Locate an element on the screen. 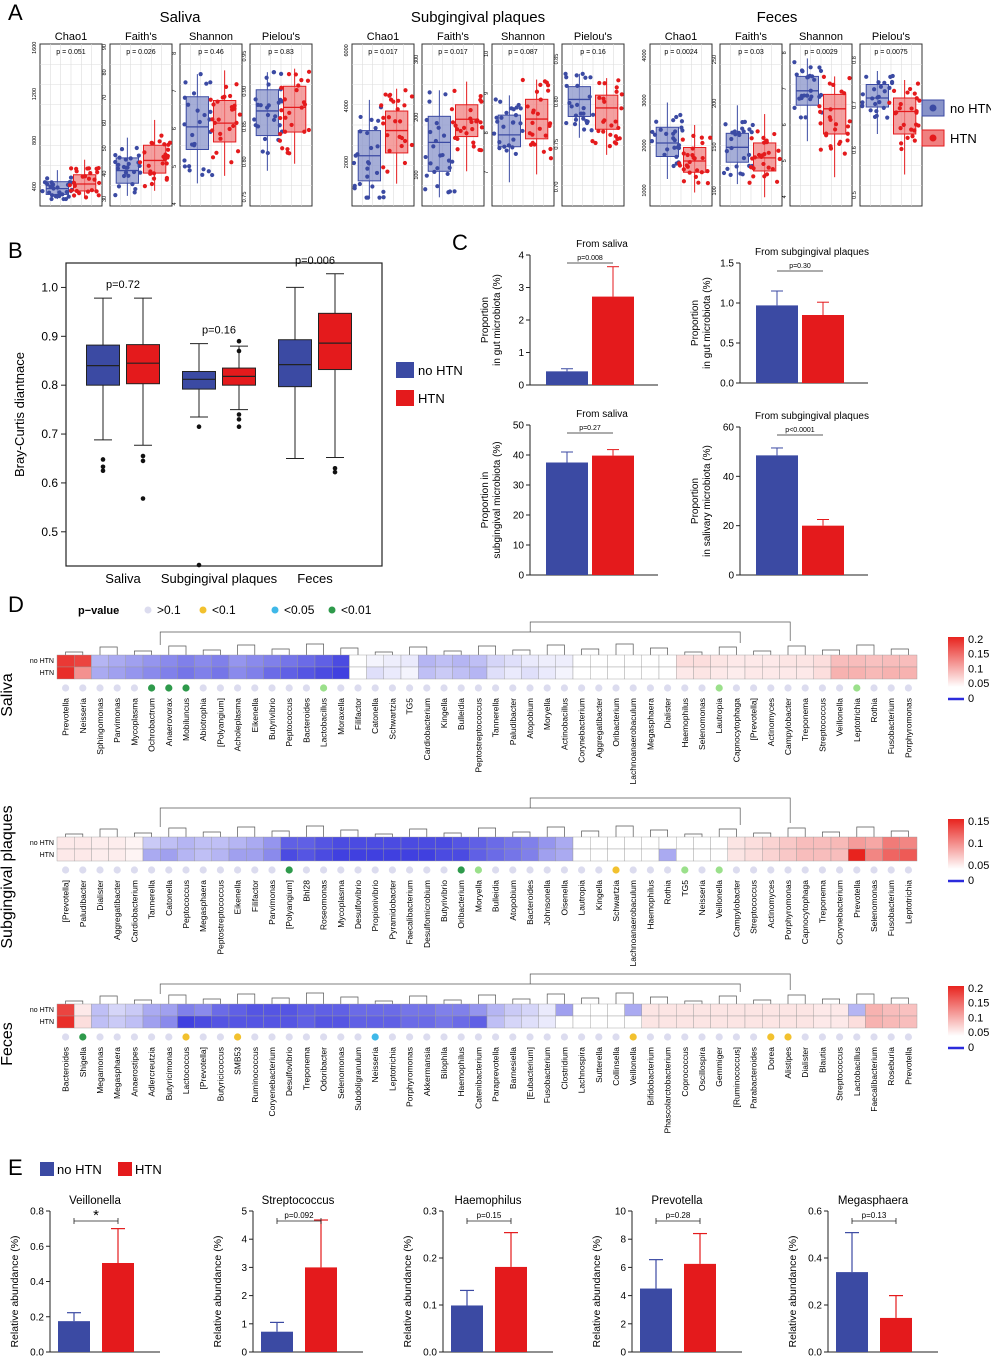 The height and width of the screenshot is (1357, 991). genus-label: Leptotrichia is located at coordinates (392, 1069).